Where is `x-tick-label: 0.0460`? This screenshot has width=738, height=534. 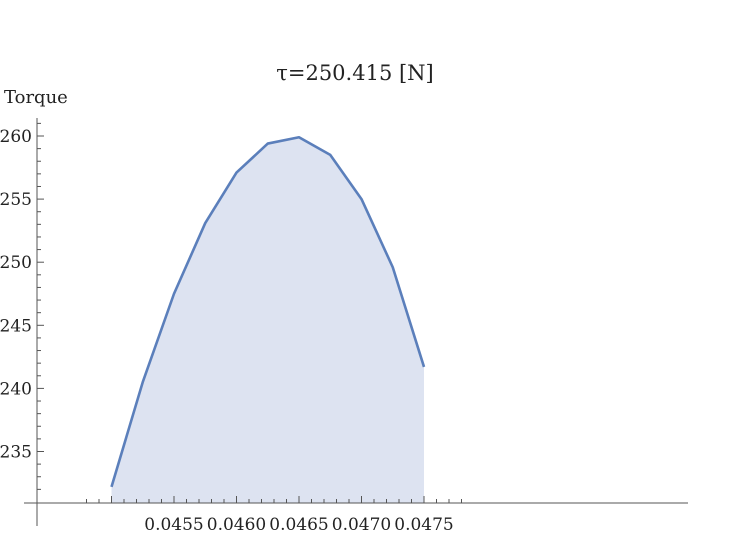
x-tick-label: 0.0460 is located at coordinates (236, 524).